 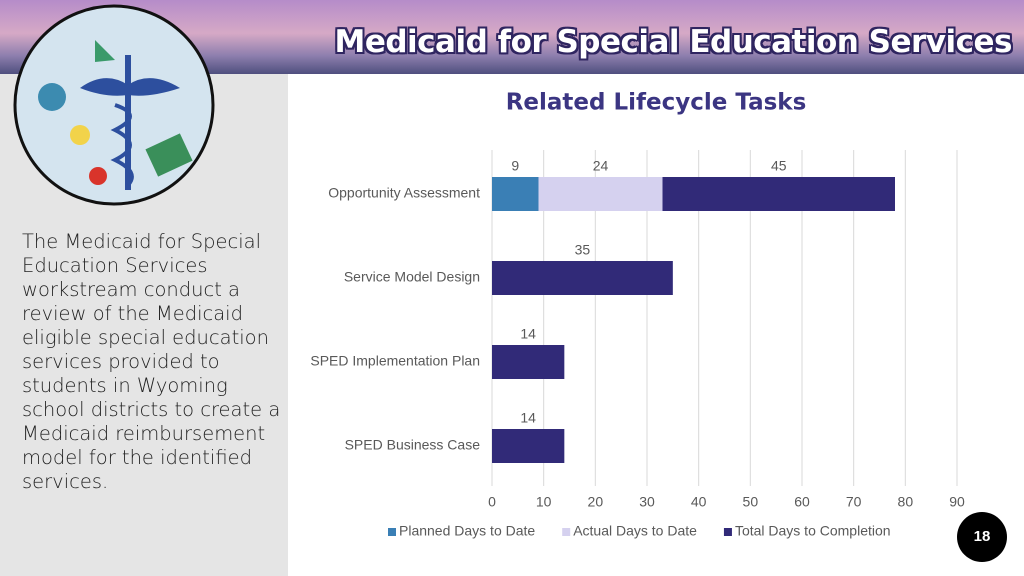 I want to click on chart-title: Related Lifecycle Tasks, so click(x=656, y=103).